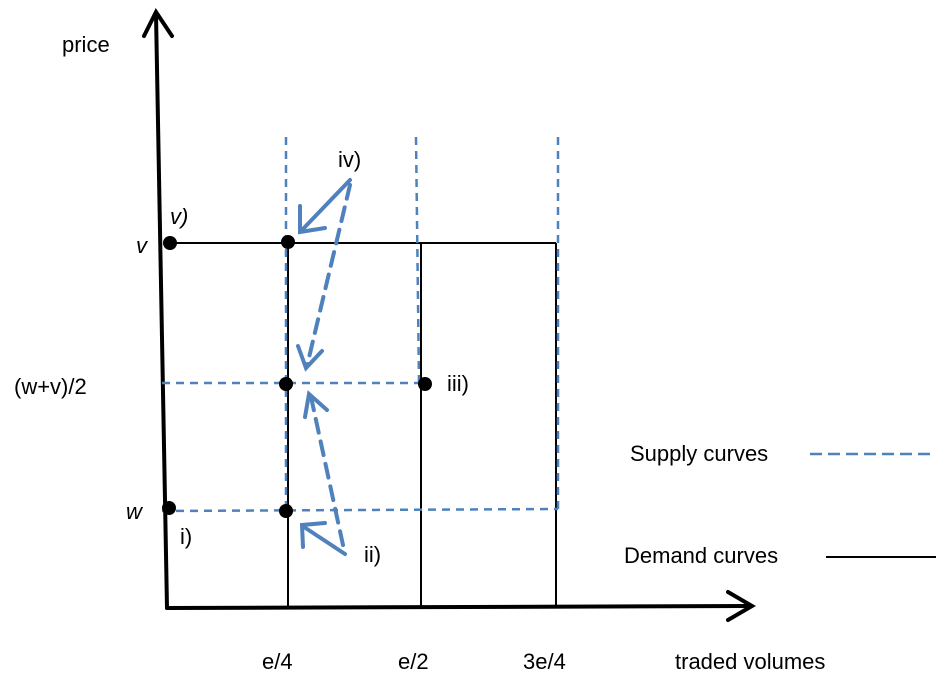  I want to click on point-w, so click(169, 508).